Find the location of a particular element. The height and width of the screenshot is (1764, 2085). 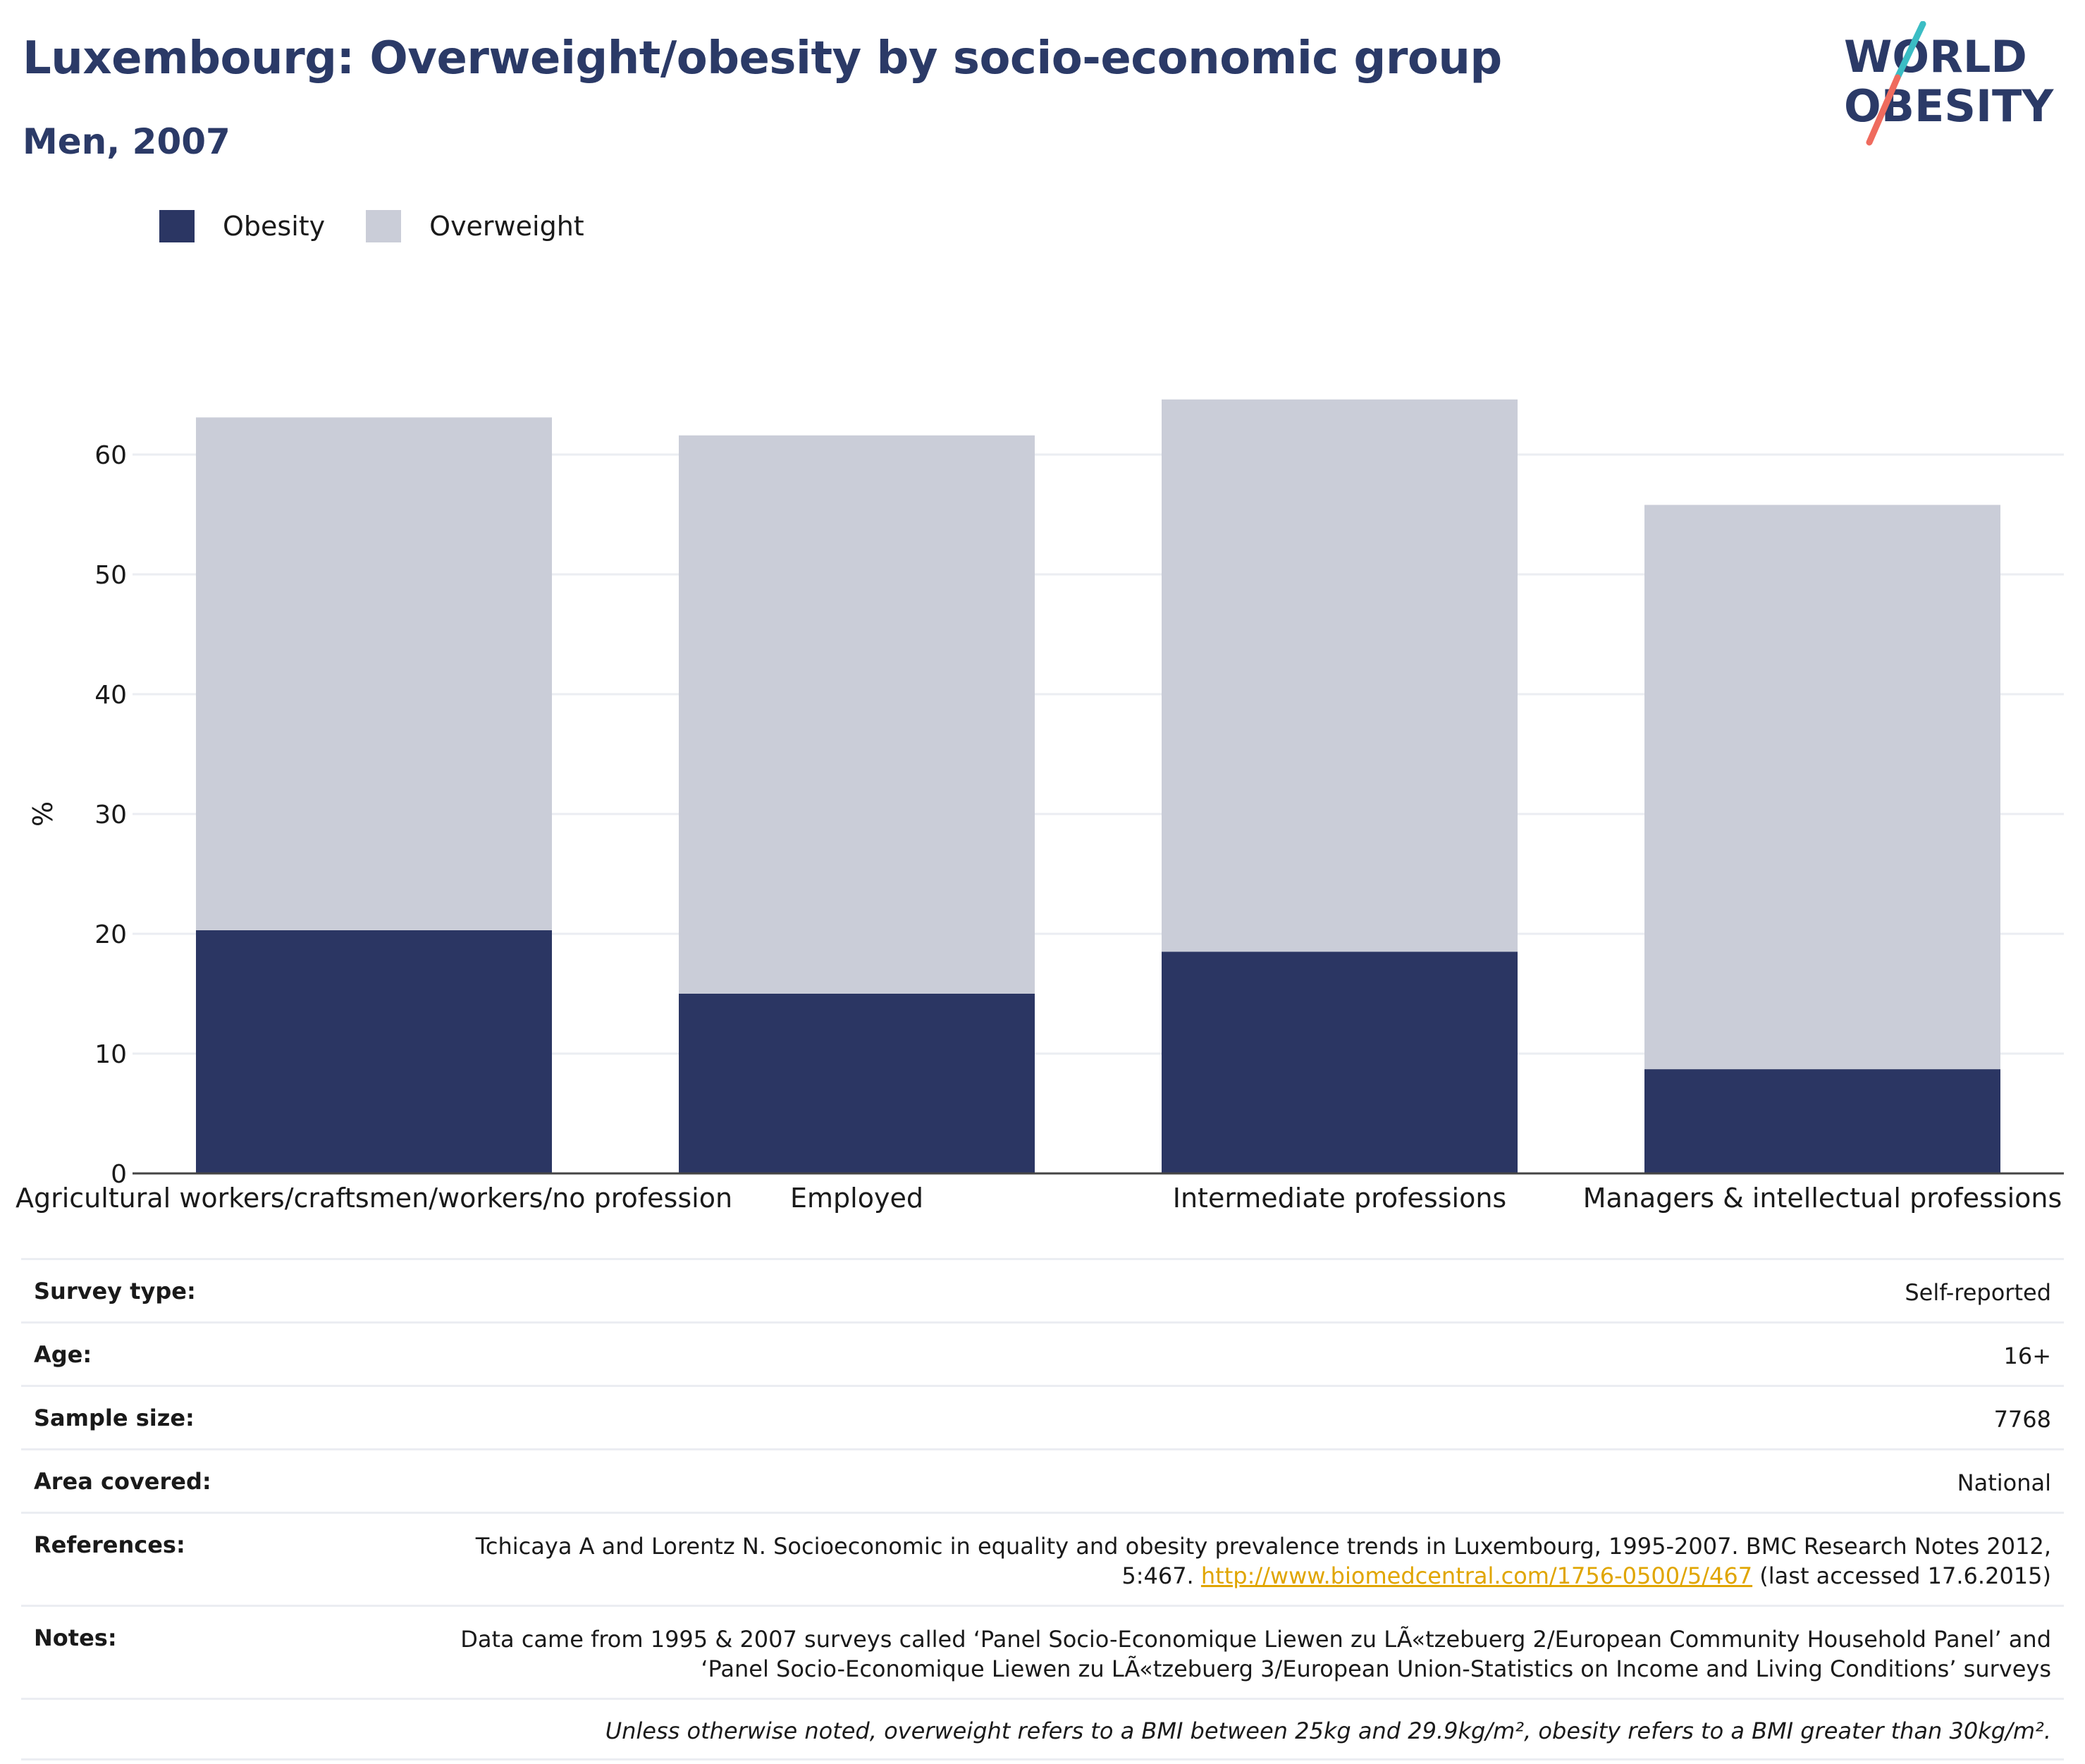

x-tick-label: Managers & intellectual professions is located at coordinates (1822, 1198).